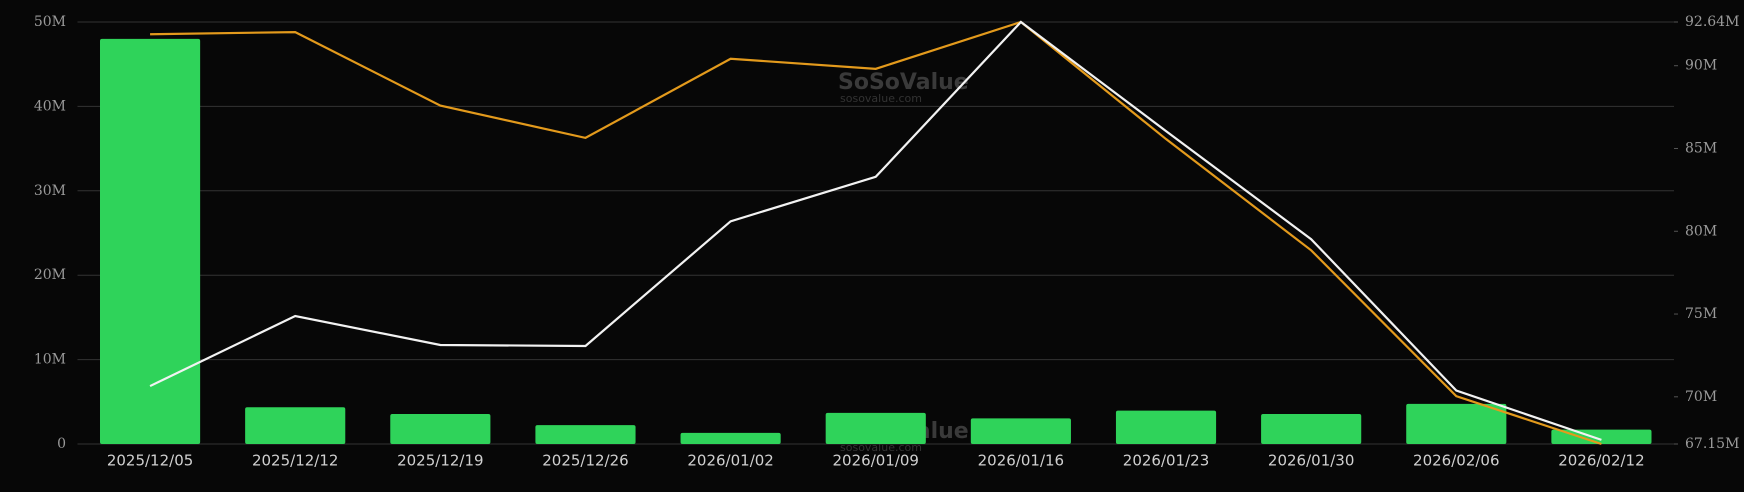 Image resolution: width=1744 pixels, height=492 pixels. Describe the element at coordinates (585, 461) in the screenshot. I see `x-tick-label: 2025/12/26` at that location.